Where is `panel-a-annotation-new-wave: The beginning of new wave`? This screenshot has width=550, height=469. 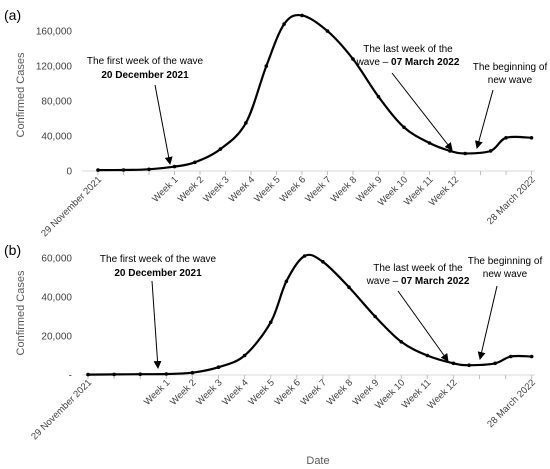 panel-a-annotation-new-wave: The beginning of new wave is located at coordinates (510, 105).